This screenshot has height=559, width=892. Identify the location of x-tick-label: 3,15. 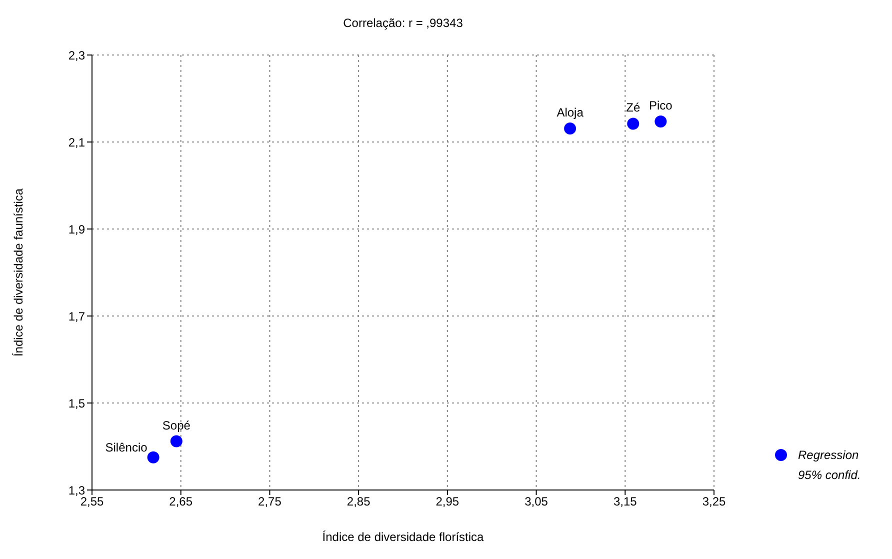
(625, 501).